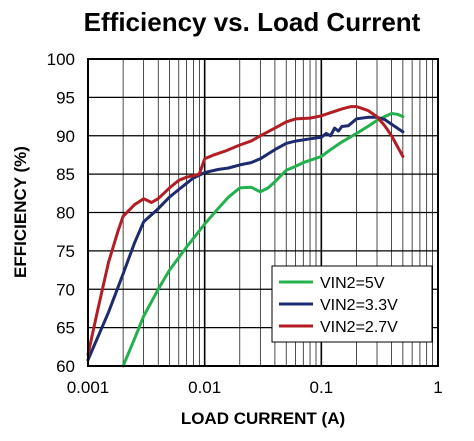 This screenshot has width=474, height=441. I want to click on y-tick-label: 70, so click(65, 289).